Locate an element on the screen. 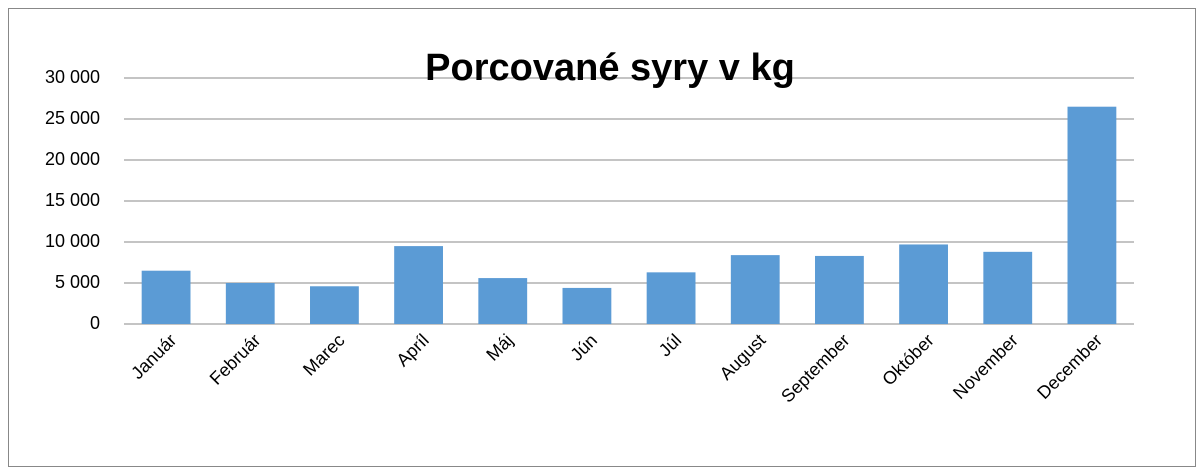 The height and width of the screenshot is (475, 1204). y-tick-label: 20 000 is located at coordinates (72, 159).